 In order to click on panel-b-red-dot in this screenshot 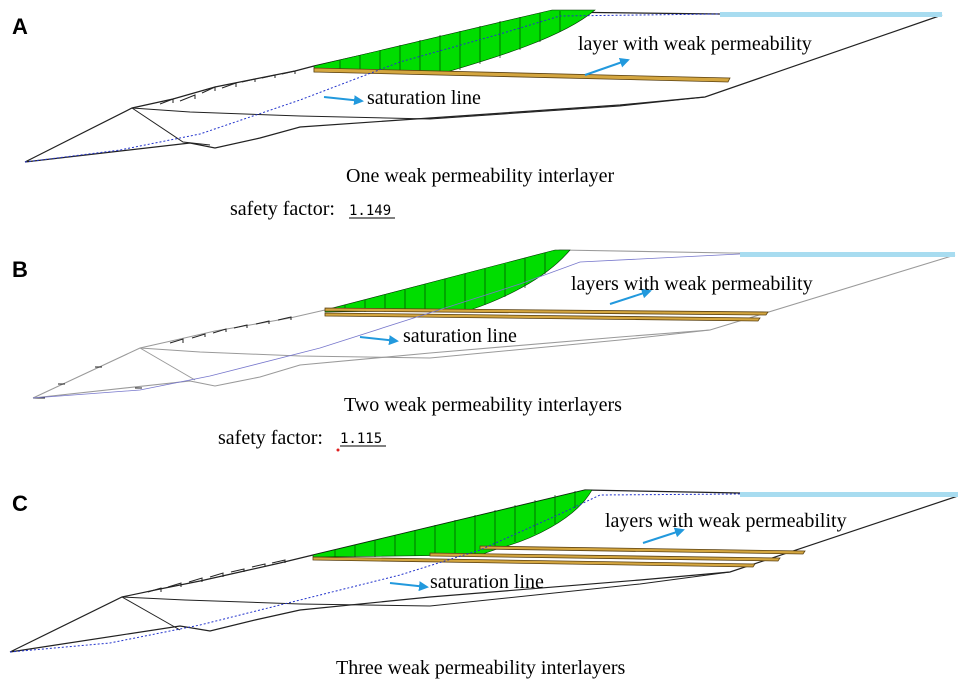, I will do `click(338, 450)`.